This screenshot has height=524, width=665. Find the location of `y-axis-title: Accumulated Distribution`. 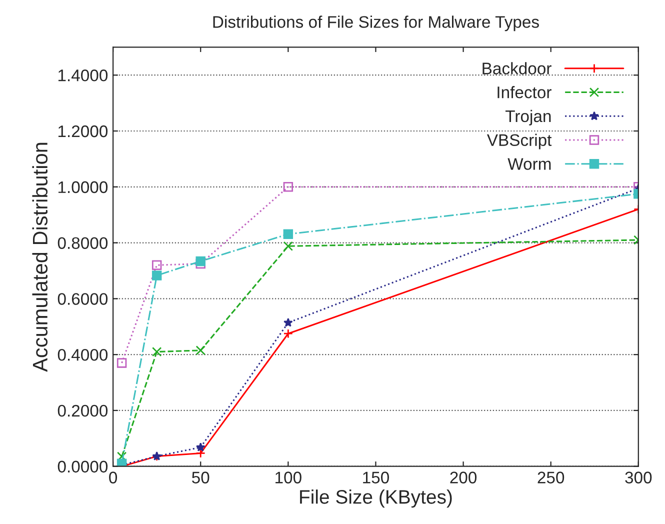

y-axis-title: Accumulated Distribution is located at coordinates (40, 257).